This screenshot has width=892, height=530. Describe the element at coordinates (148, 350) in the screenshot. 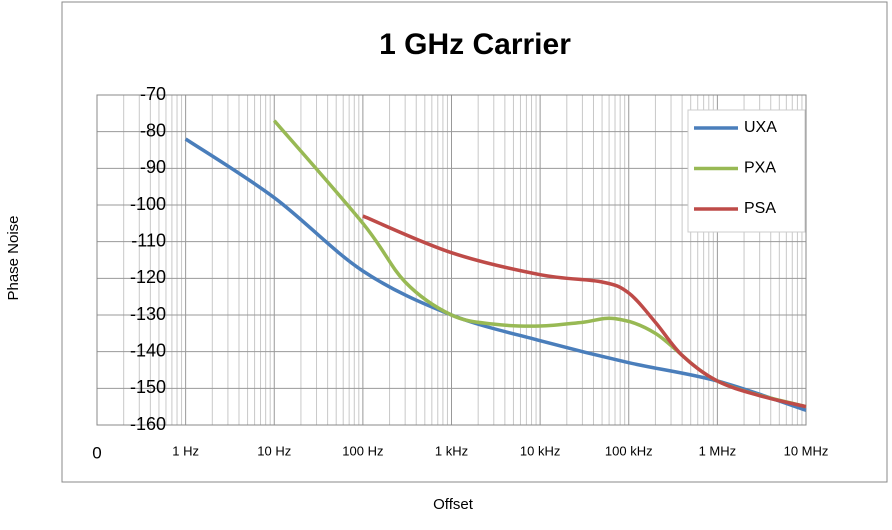

I see `y-tick-label: -140` at that location.